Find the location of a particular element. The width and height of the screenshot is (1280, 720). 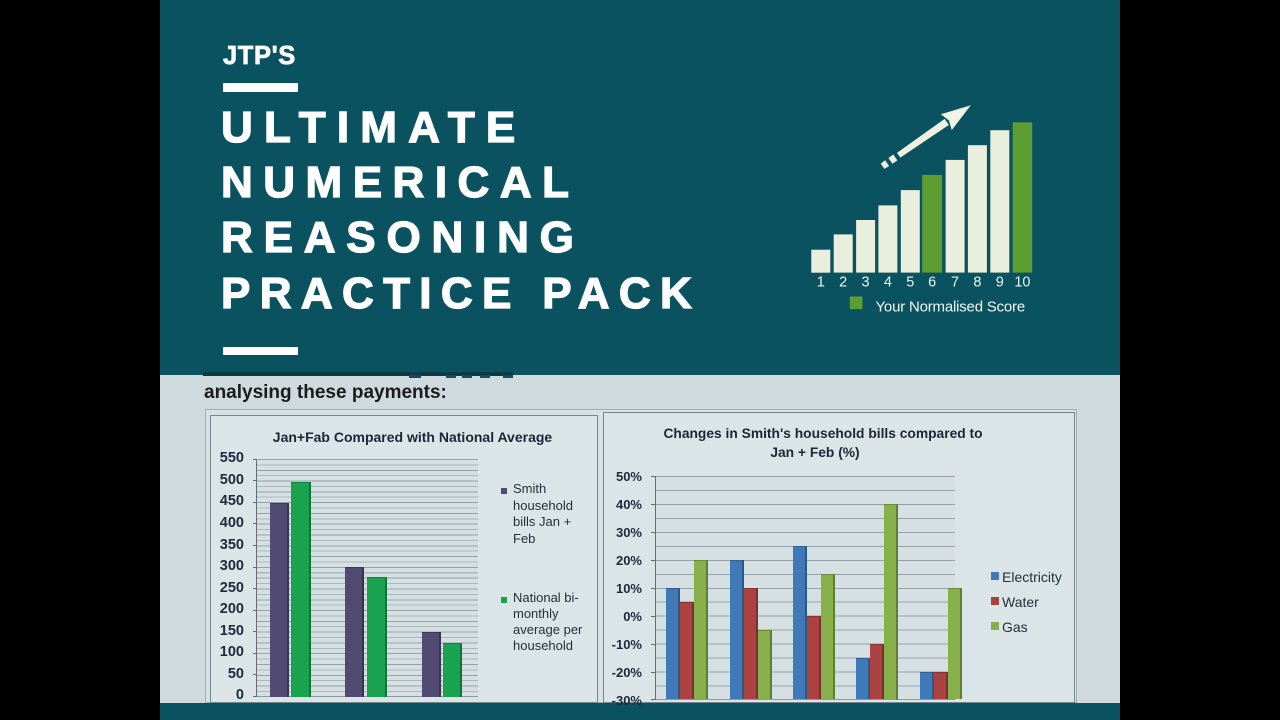

svg-text: 1 is located at coordinates (821, 283).